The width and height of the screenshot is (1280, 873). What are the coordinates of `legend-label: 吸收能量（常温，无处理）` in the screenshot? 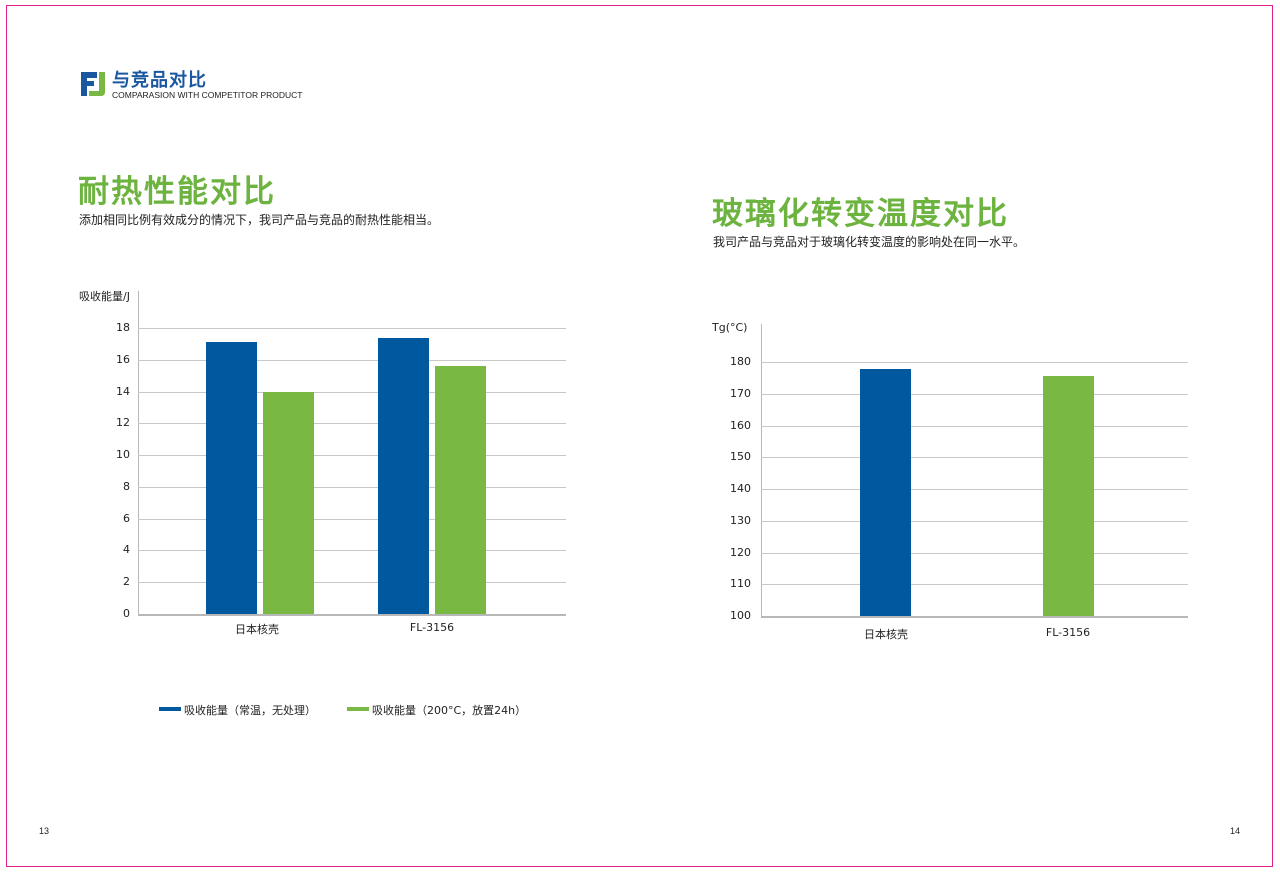 It's located at (250, 710).